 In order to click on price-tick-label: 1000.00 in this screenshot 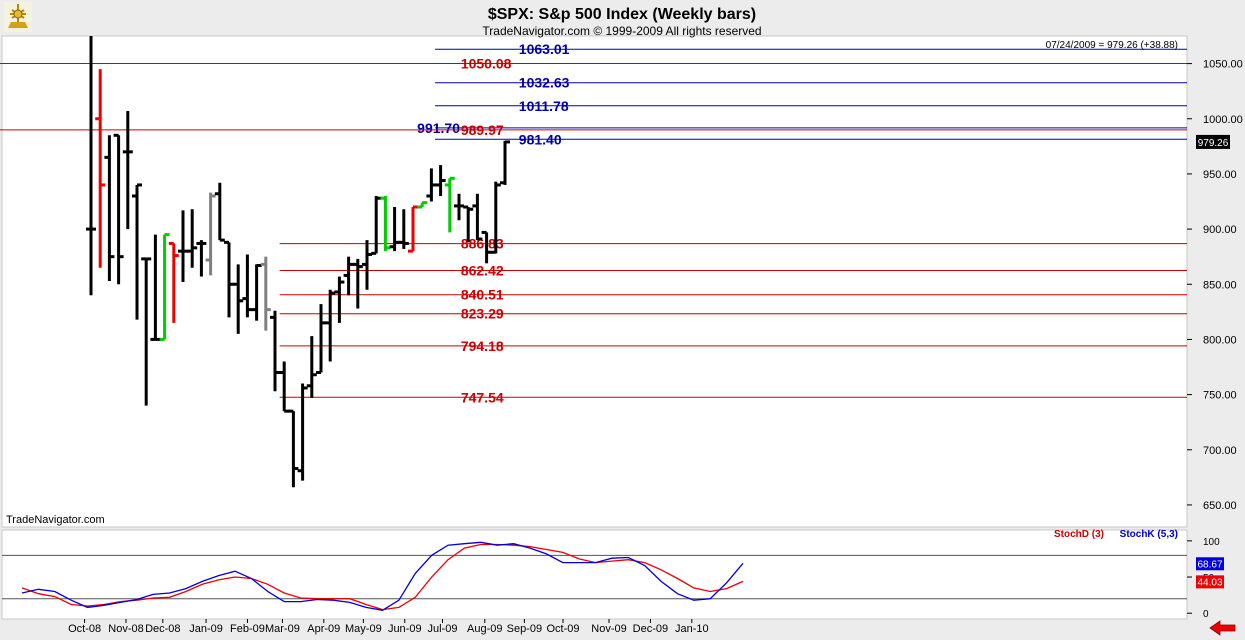, I will do `click(1223, 120)`.